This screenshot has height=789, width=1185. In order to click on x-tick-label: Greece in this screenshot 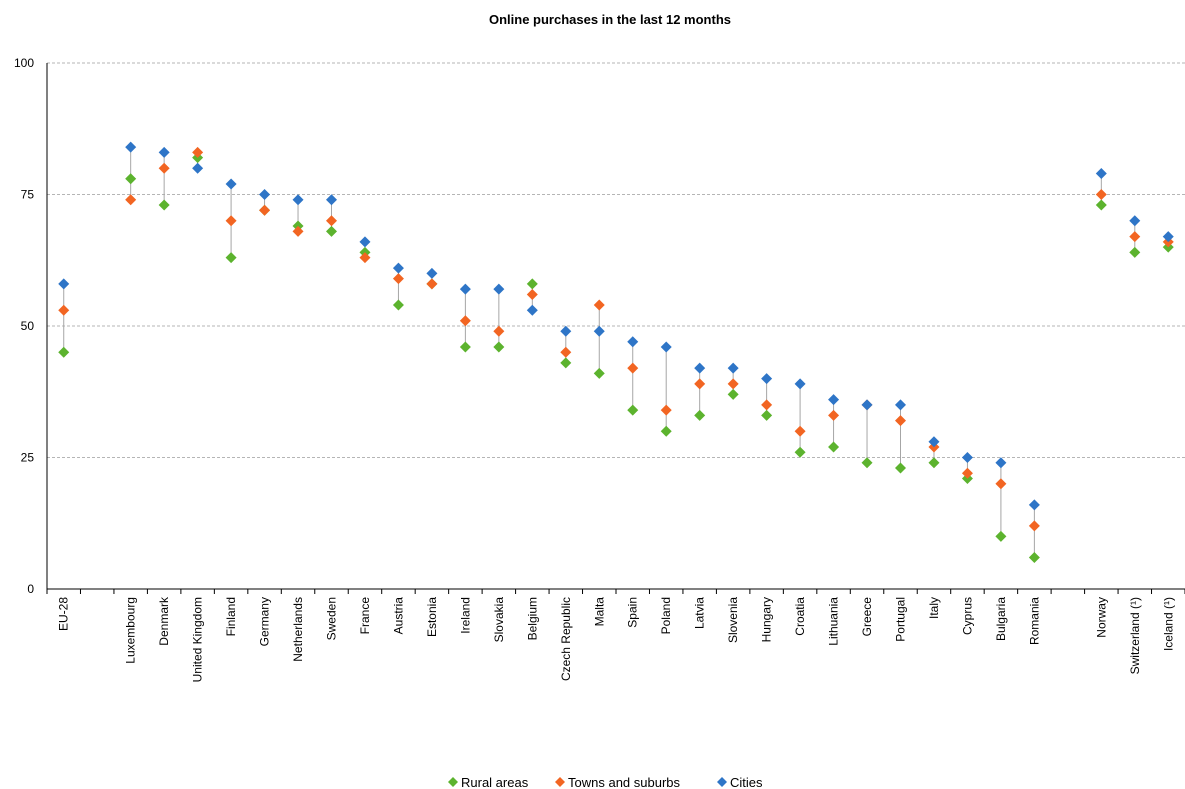, I will do `click(867, 617)`.